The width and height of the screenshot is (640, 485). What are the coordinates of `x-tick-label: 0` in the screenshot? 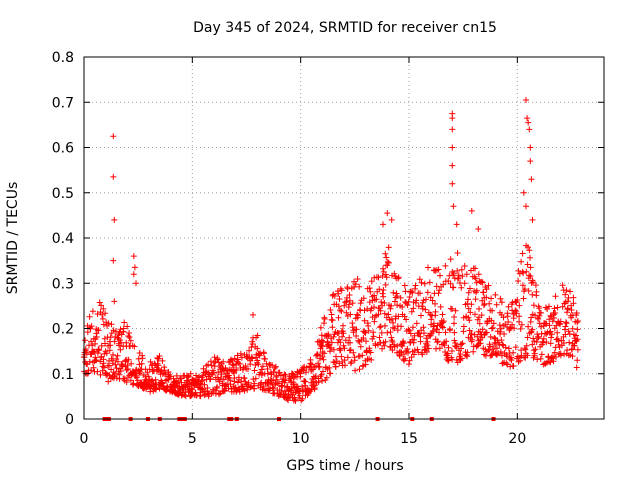 It's located at (84, 439).